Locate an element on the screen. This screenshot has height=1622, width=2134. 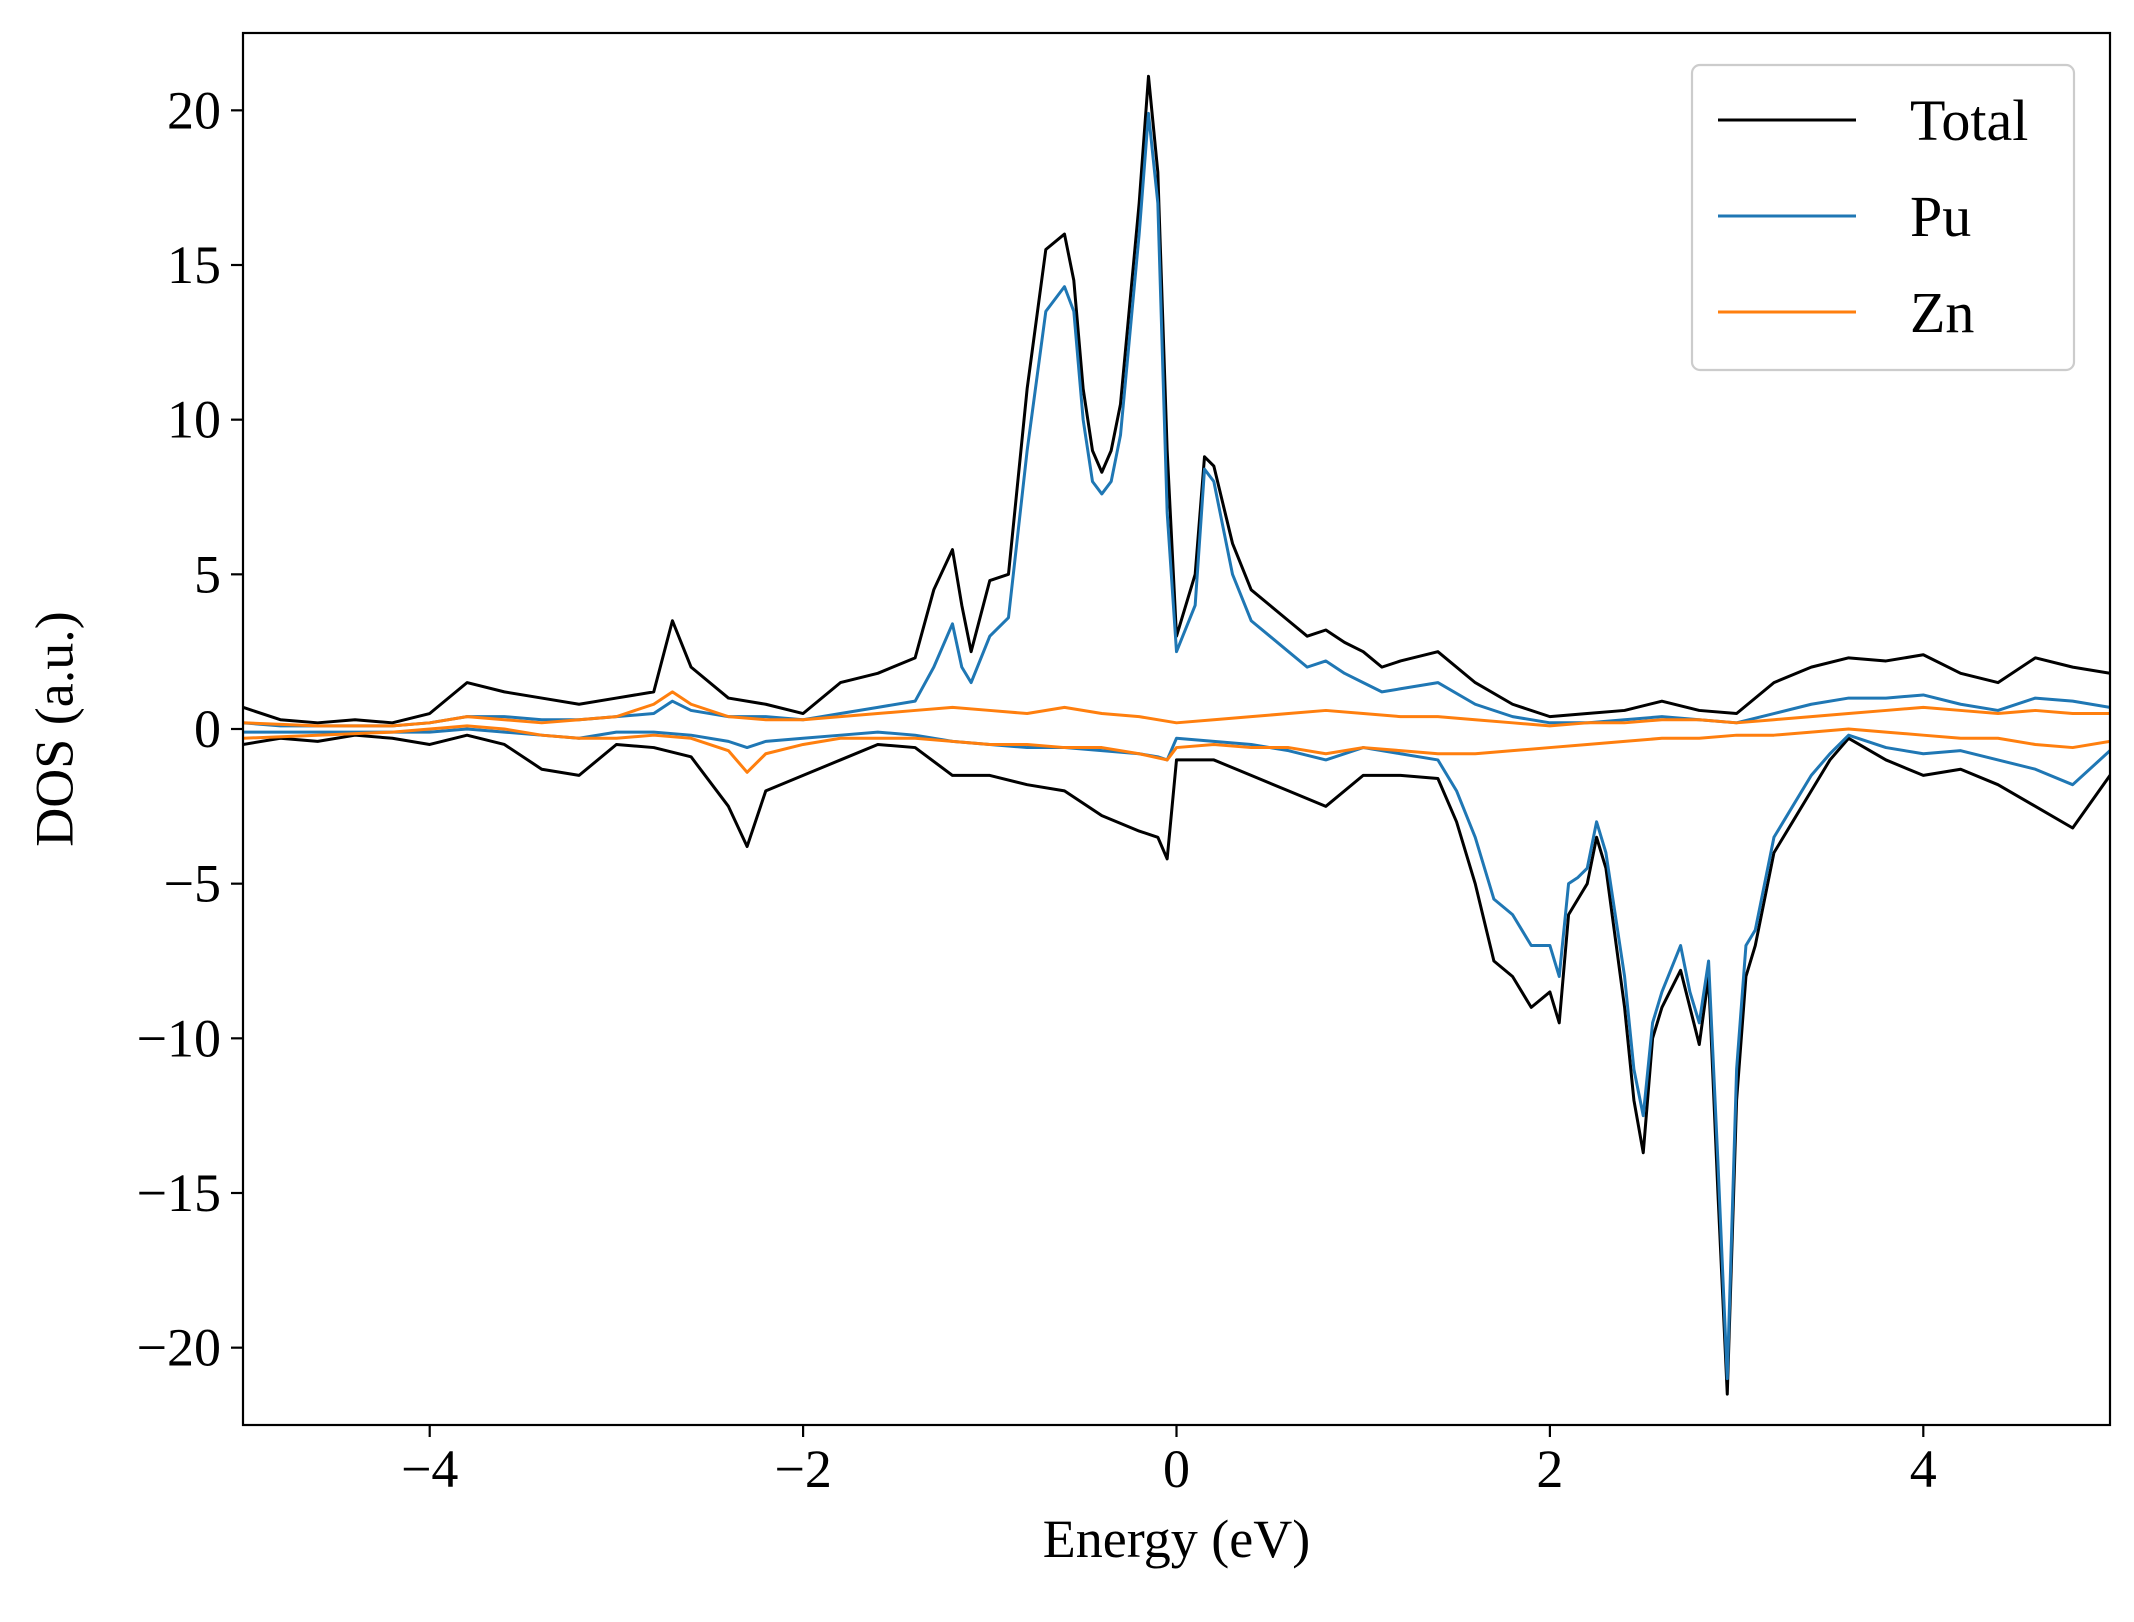
legend-label: Zn is located at coordinates (1942, 312).